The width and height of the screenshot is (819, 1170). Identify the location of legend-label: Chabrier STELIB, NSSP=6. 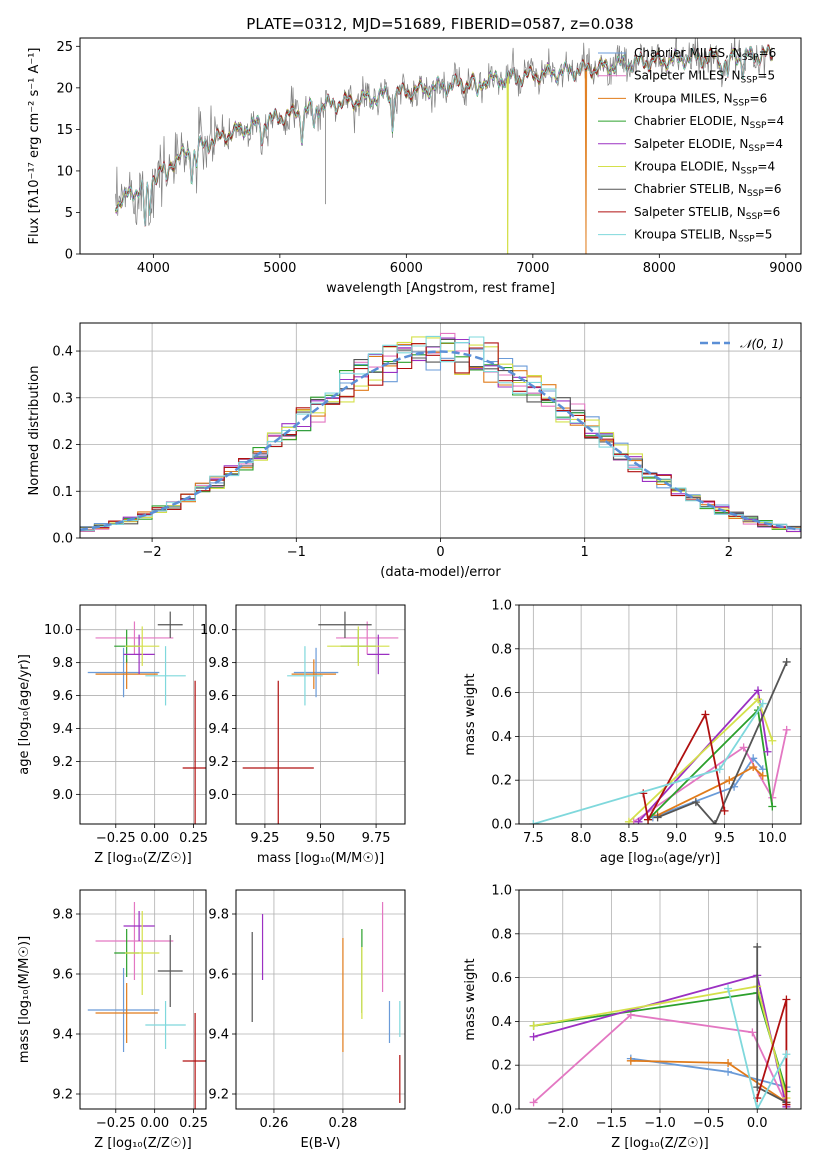
(708, 190).